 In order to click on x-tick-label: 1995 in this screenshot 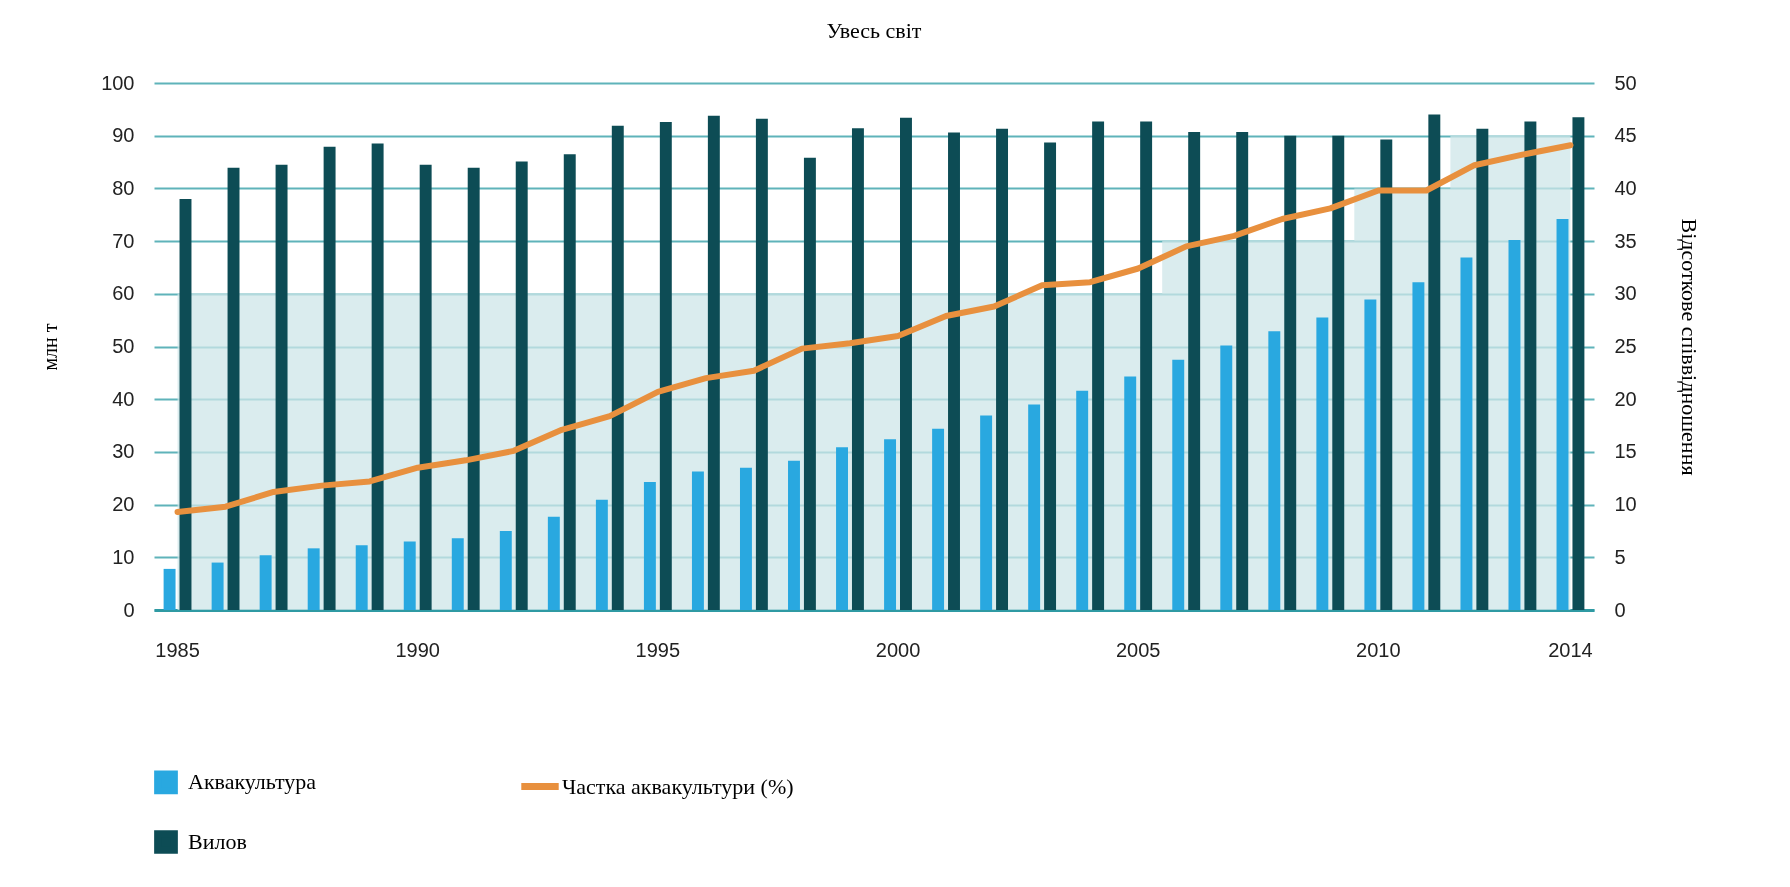, I will do `click(658, 649)`.